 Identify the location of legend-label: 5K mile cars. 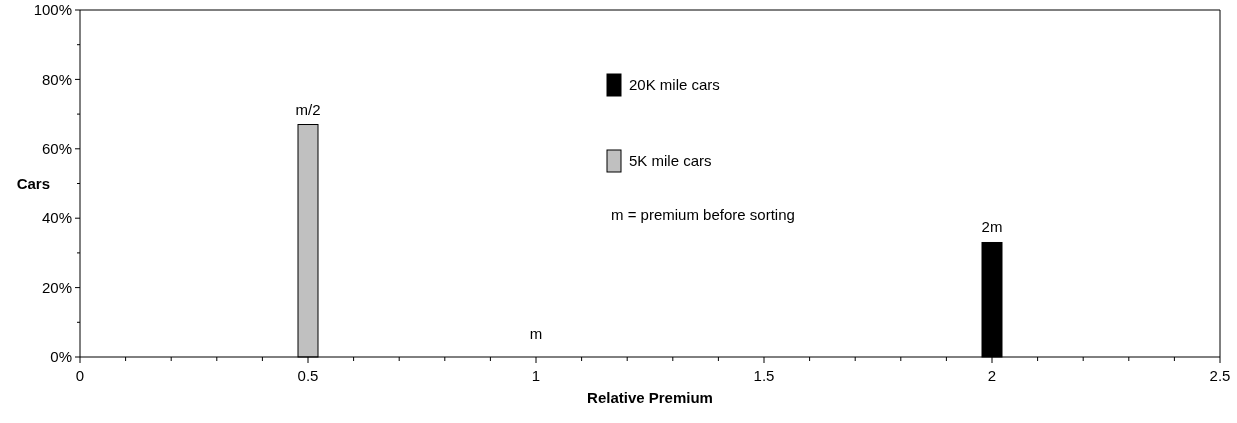
(670, 160).